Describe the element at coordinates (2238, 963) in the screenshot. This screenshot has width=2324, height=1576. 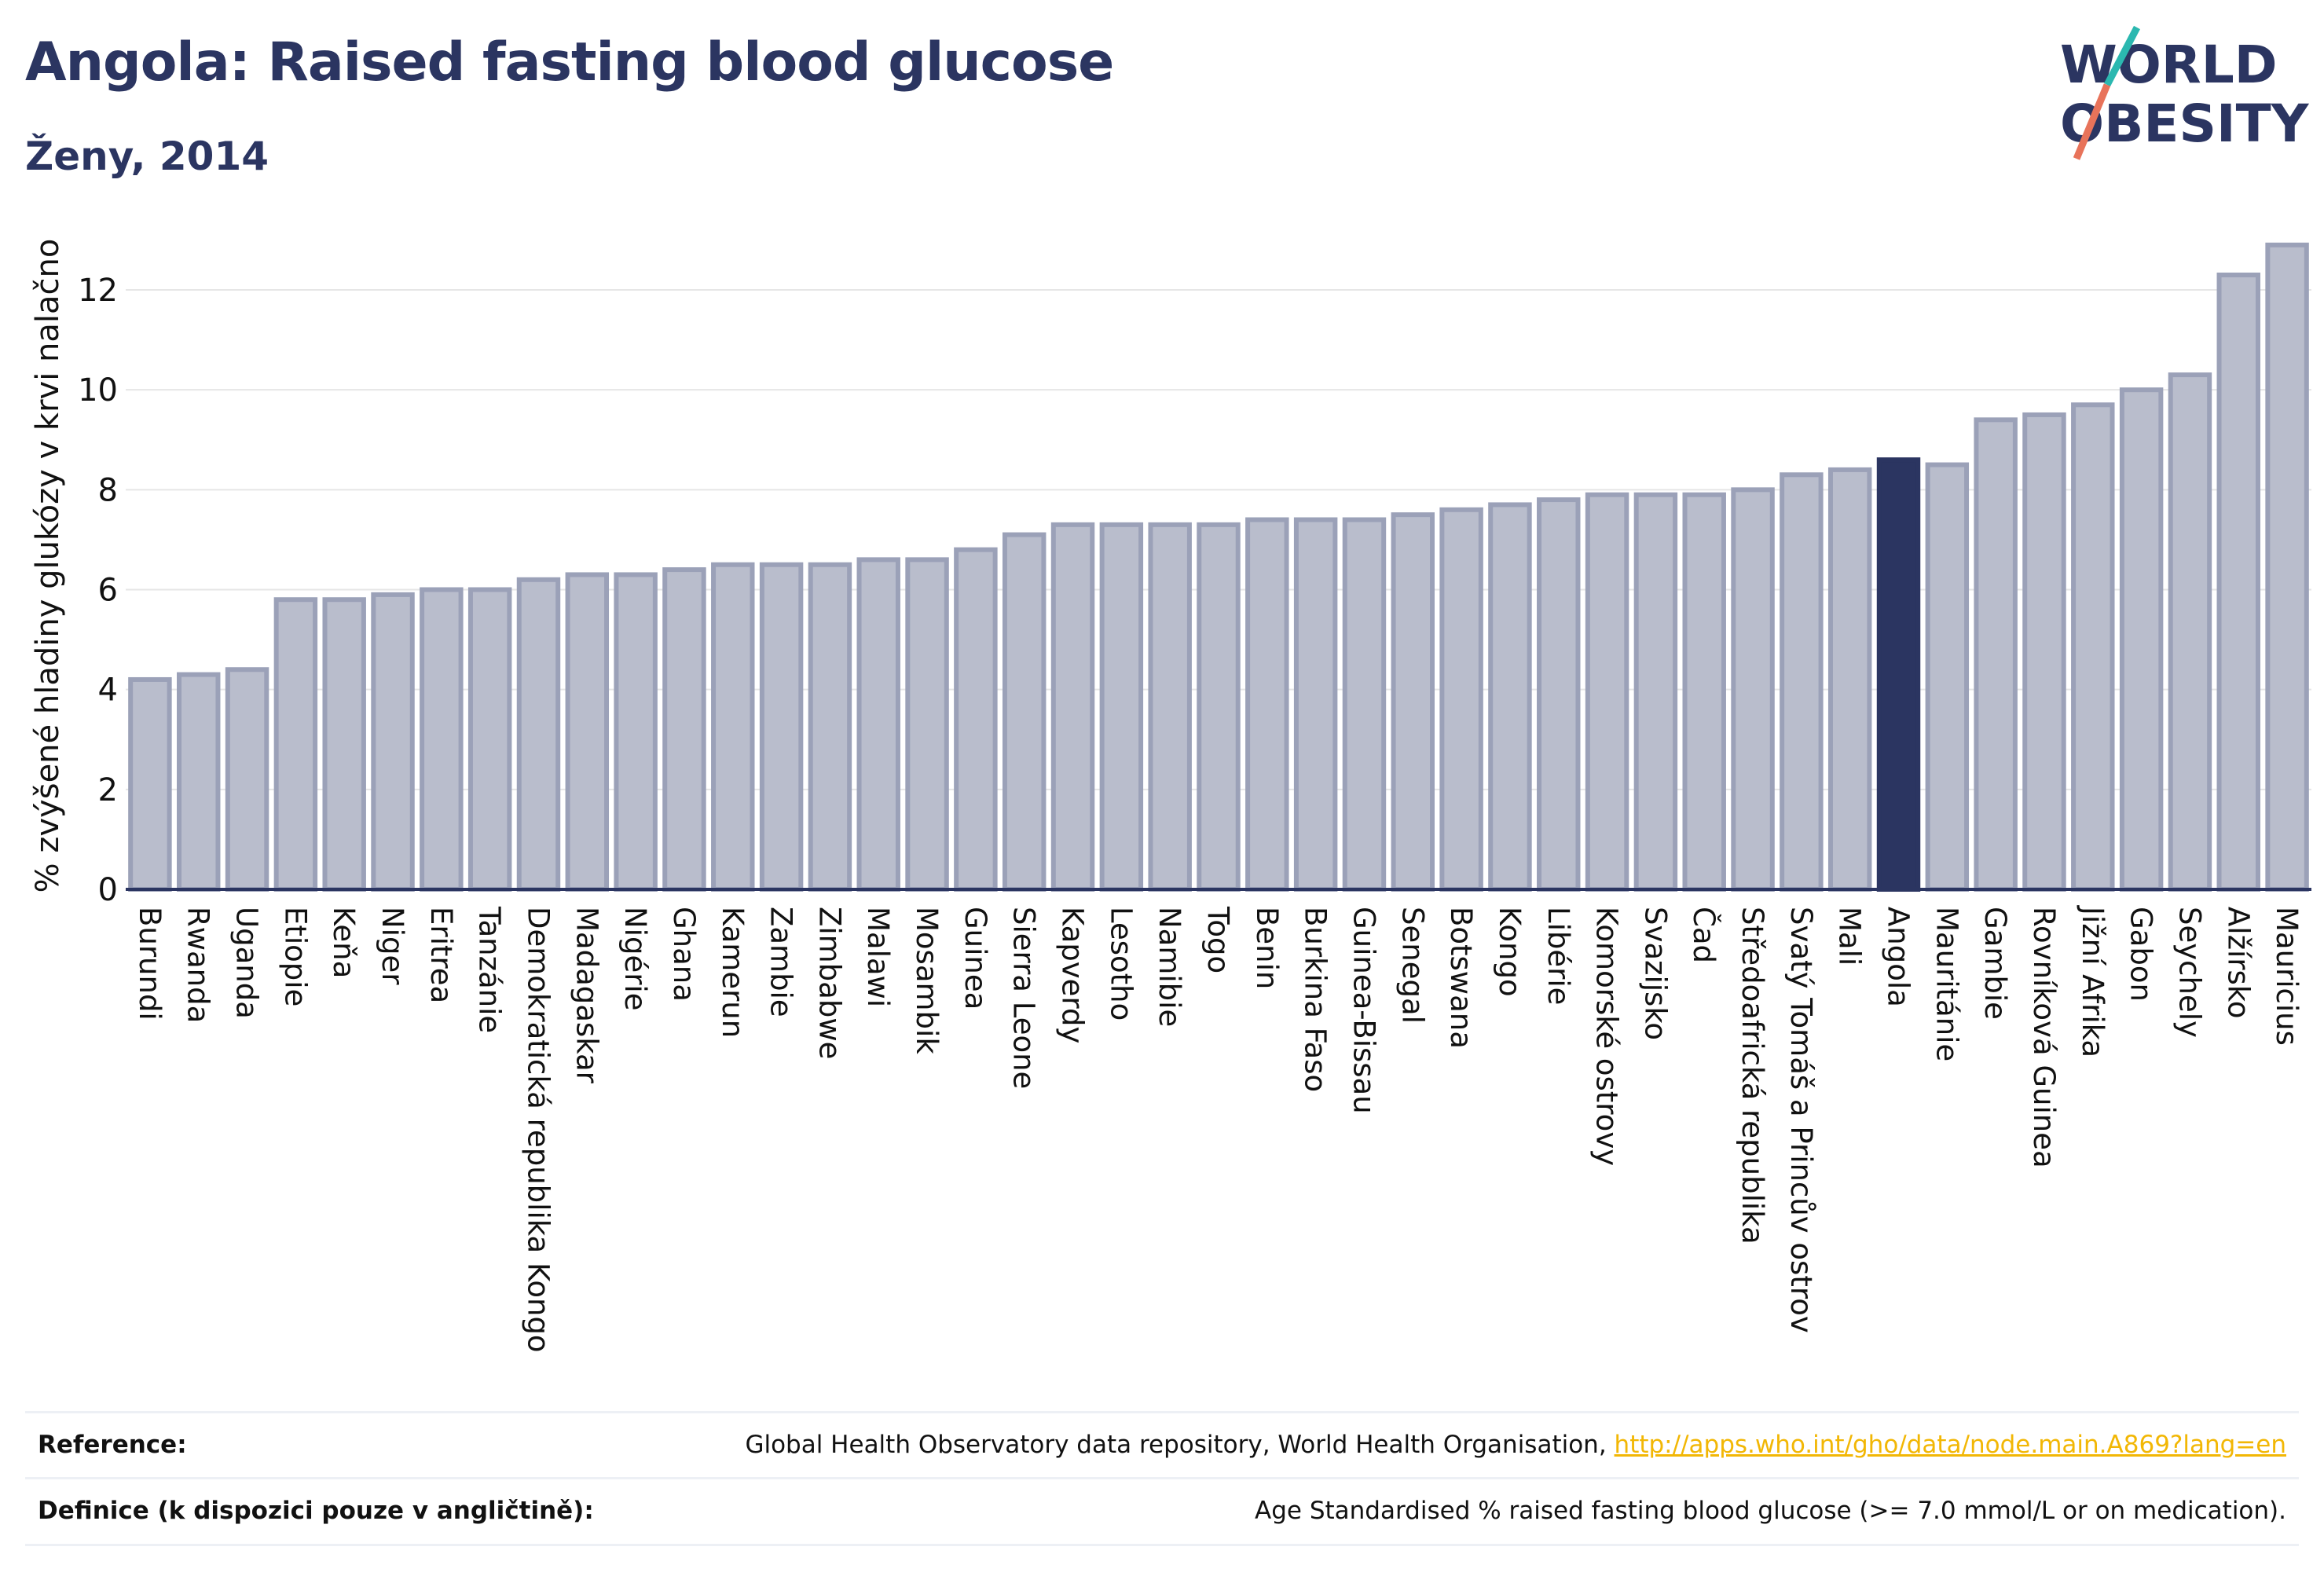
I see `x-tick-label: Alžírsko` at that location.